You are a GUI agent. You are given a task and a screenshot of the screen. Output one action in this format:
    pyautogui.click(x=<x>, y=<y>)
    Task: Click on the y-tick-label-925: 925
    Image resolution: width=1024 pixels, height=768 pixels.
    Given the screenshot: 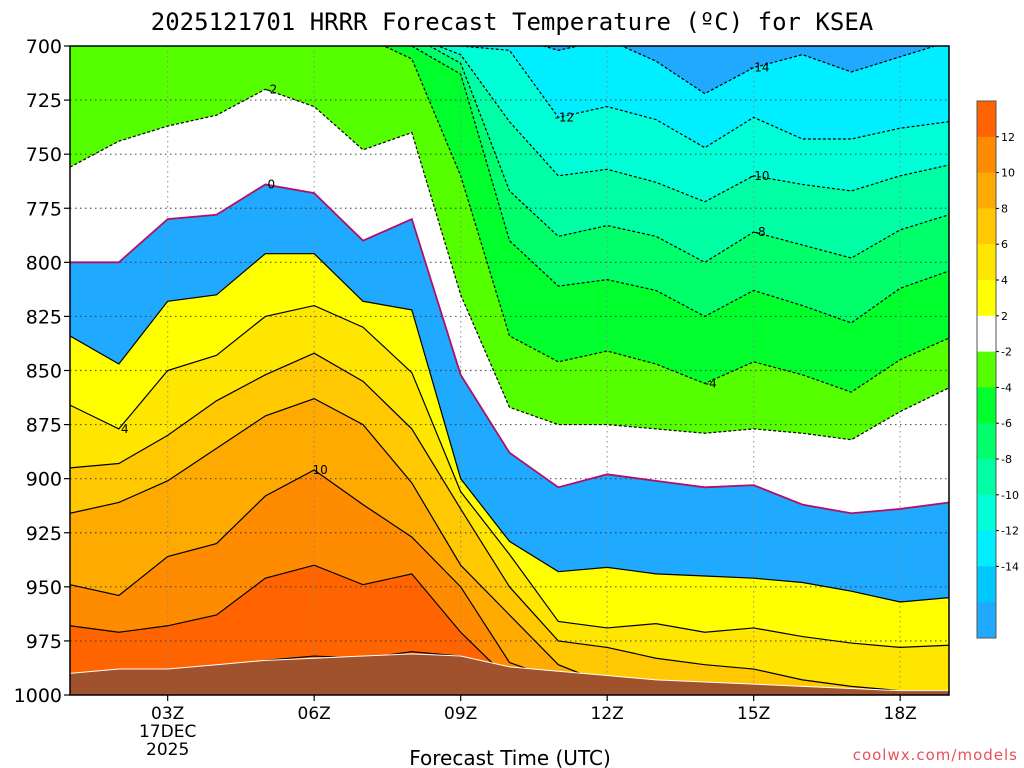 What is the action you would take?
    pyautogui.click(x=44, y=534)
    